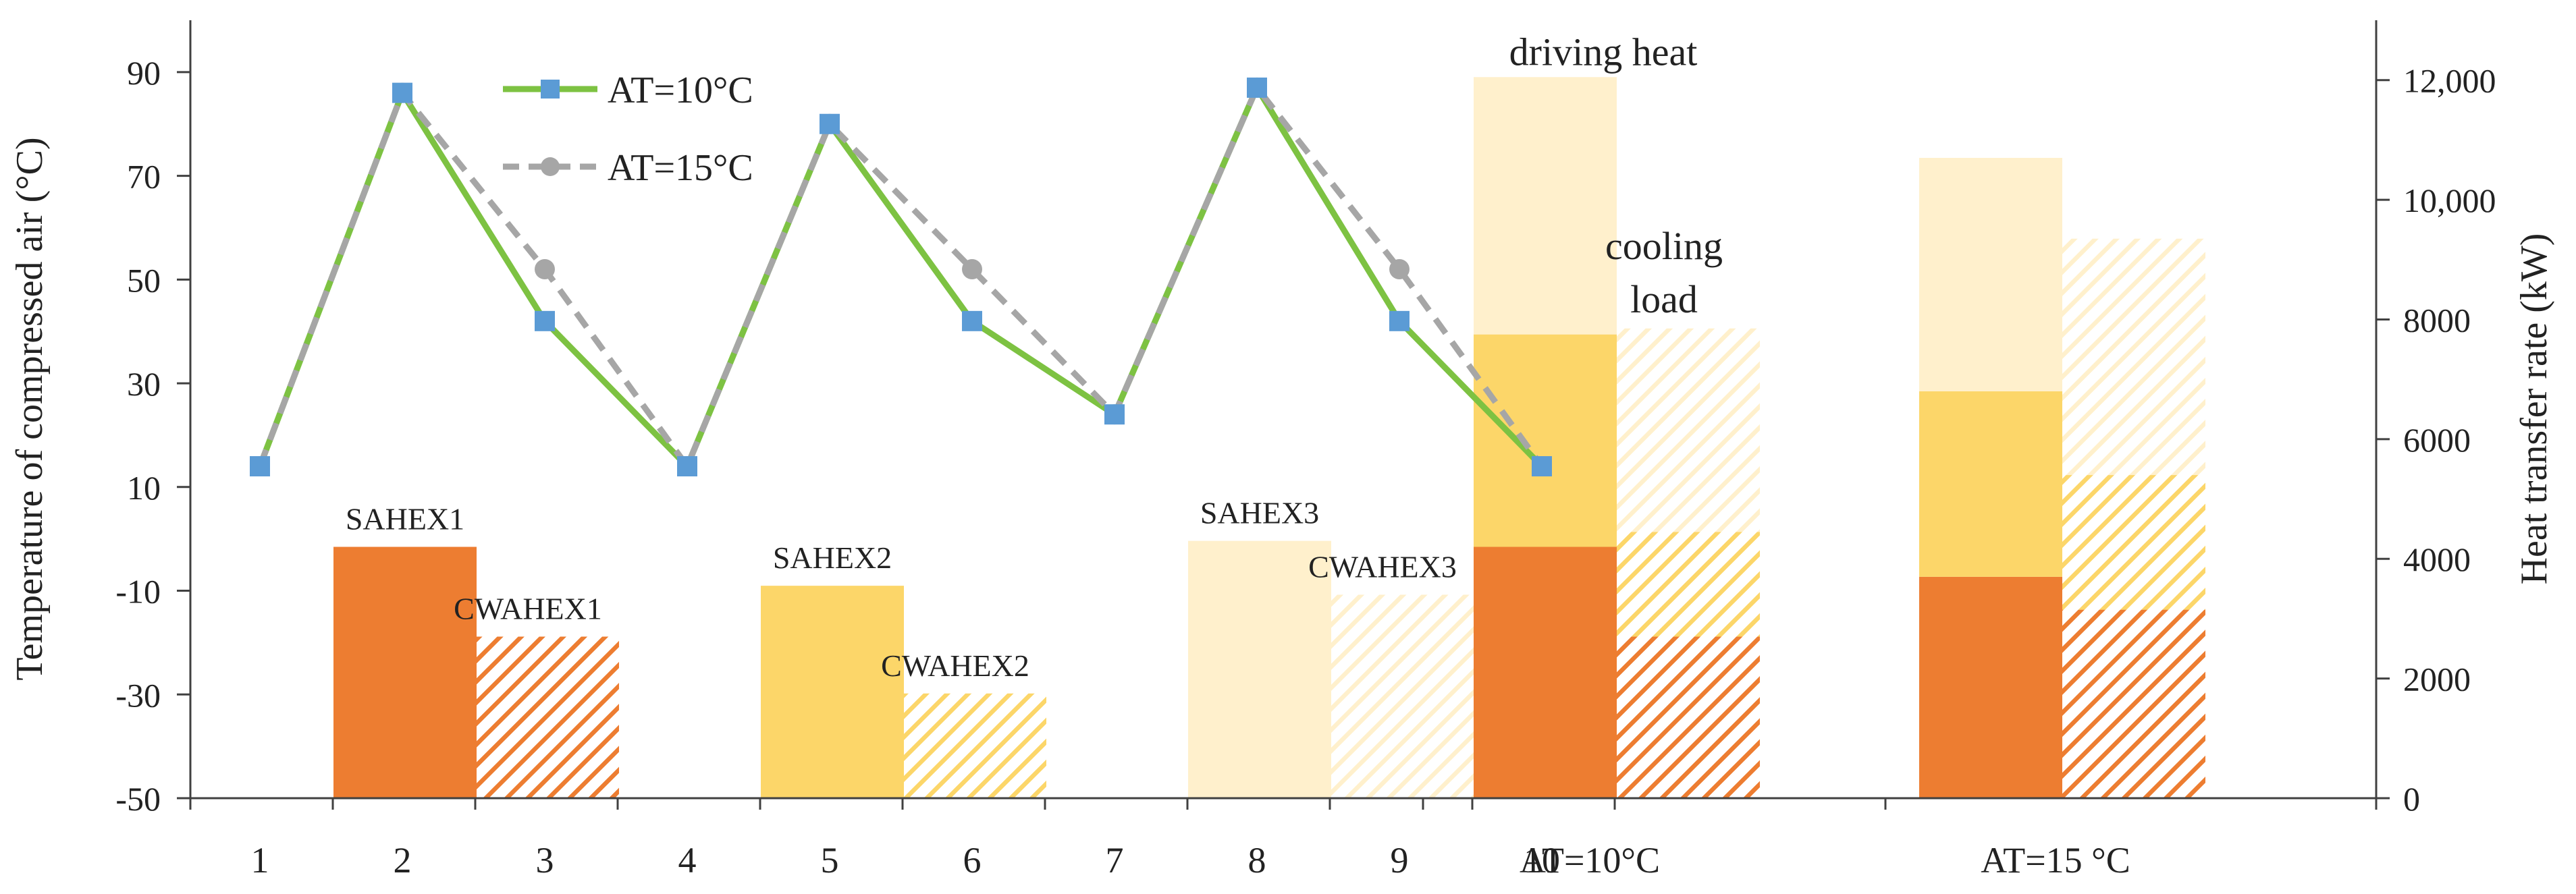  Describe the element at coordinates (1382, 566) in the screenshot. I see `bar-label-cwahex3: CWAHEX3` at that location.